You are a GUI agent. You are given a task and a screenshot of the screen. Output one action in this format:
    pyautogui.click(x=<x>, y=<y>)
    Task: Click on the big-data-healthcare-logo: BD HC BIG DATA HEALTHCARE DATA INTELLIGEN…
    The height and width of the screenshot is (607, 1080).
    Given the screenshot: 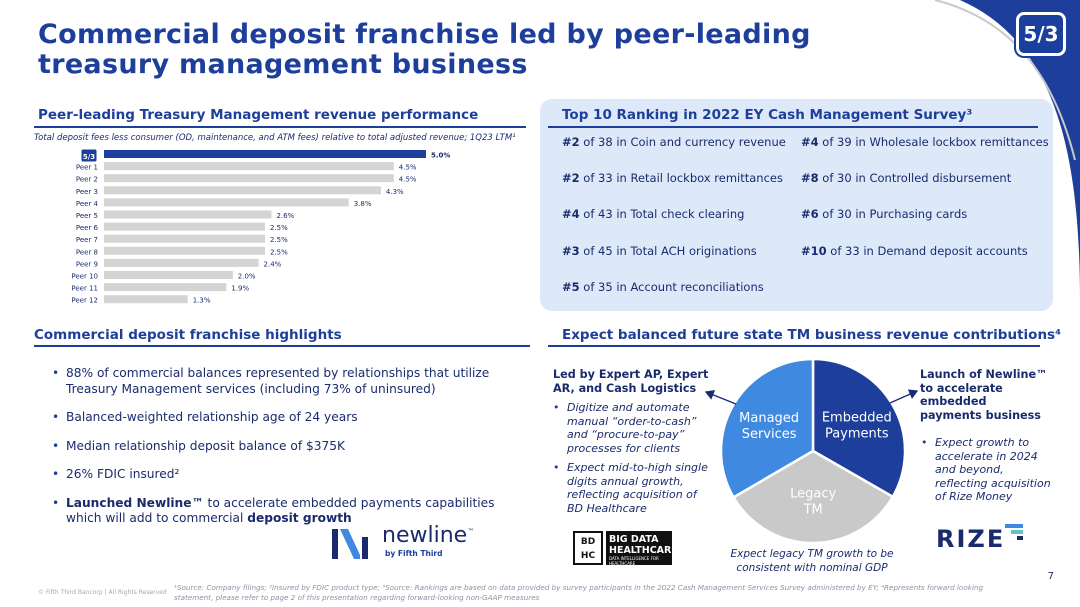 What is the action you would take?
    pyautogui.click(x=625, y=548)
    